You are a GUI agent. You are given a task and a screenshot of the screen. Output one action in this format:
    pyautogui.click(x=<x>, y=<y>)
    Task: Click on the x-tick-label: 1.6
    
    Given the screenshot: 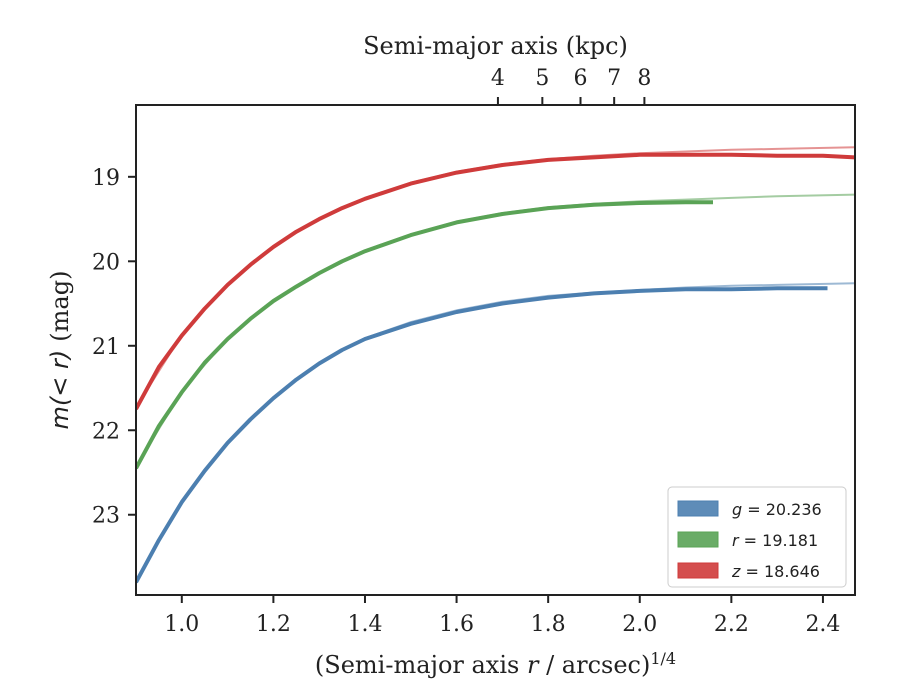 What is the action you would take?
    pyautogui.click(x=456, y=624)
    